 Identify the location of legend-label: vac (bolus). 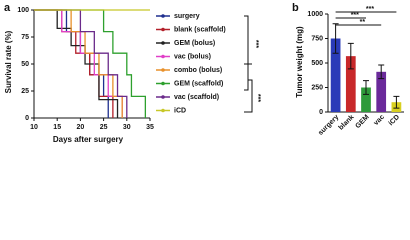
(192, 56).